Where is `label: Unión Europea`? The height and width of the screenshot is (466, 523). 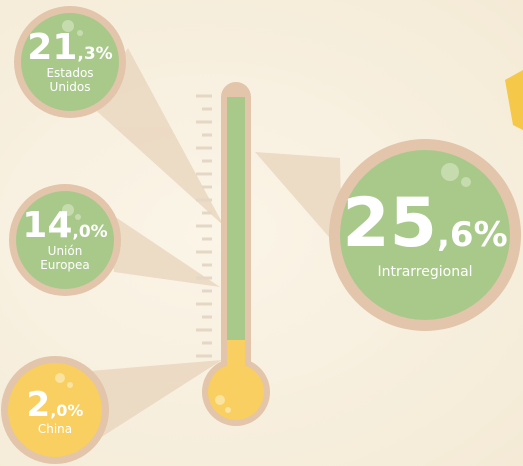
label: Unión Europea is located at coordinates (65, 257).